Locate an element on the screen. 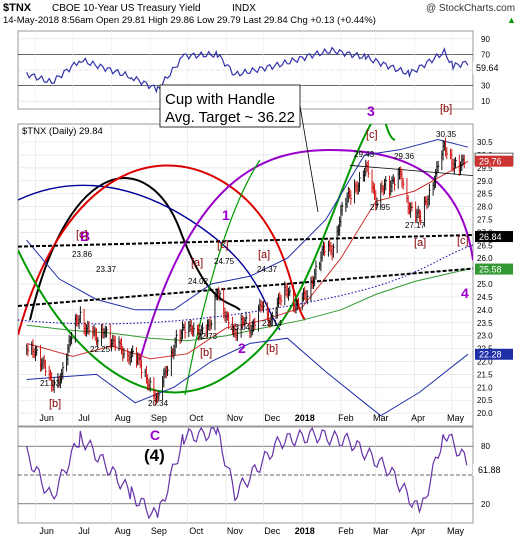 The width and height of the screenshot is (520, 545). x-axis-label-price: Jun is located at coordinates (46, 418).